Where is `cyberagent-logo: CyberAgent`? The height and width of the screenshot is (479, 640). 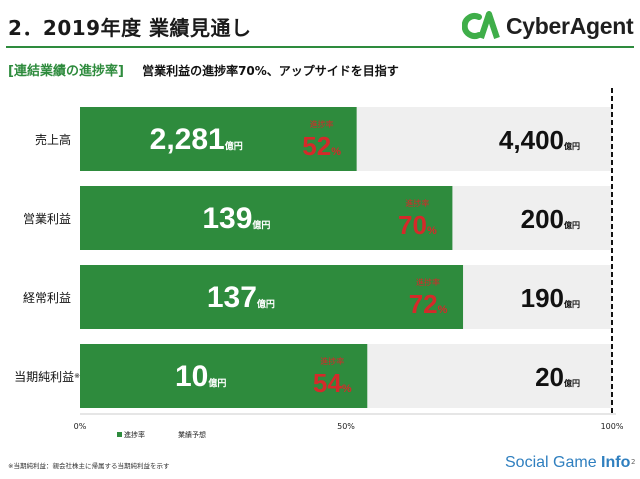 cyberagent-logo: CyberAgent is located at coordinates (548, 26).